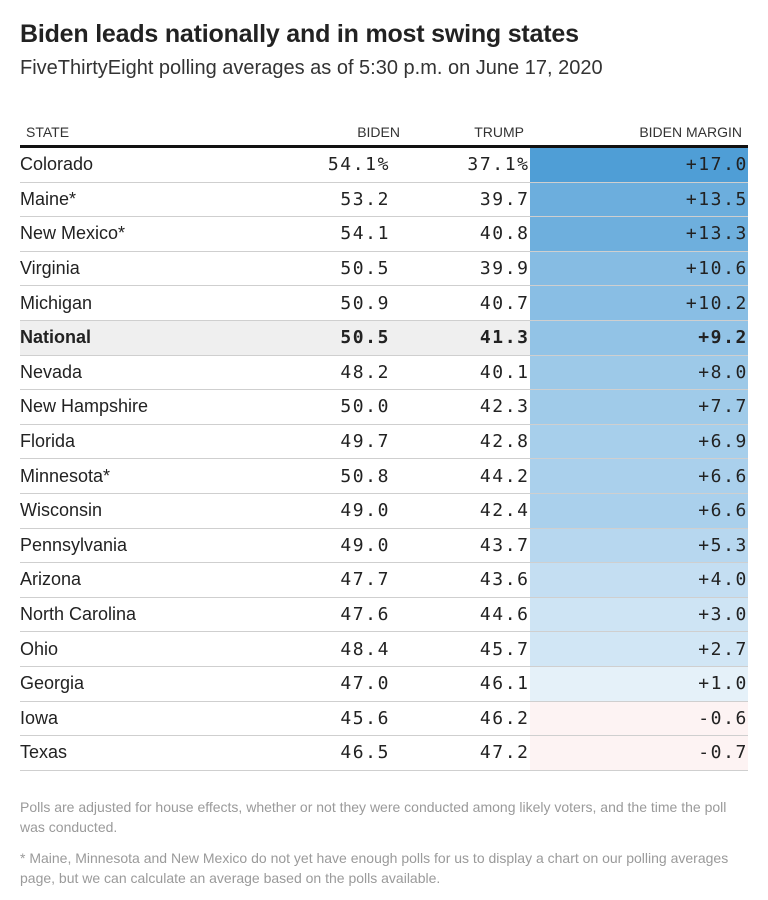 This screenshot has height=900, width=768. I want to click on biden-value: 54.1, so click(352, 234).